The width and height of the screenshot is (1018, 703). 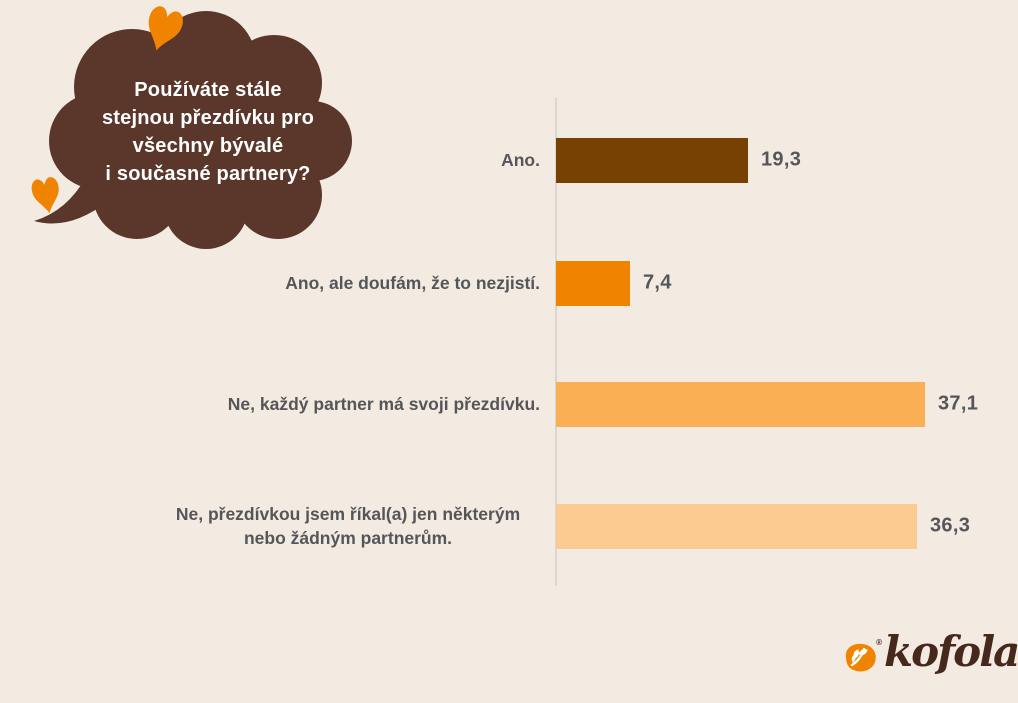 I want to click on bar-value-label: 7,4, so click(x=657, y=282).